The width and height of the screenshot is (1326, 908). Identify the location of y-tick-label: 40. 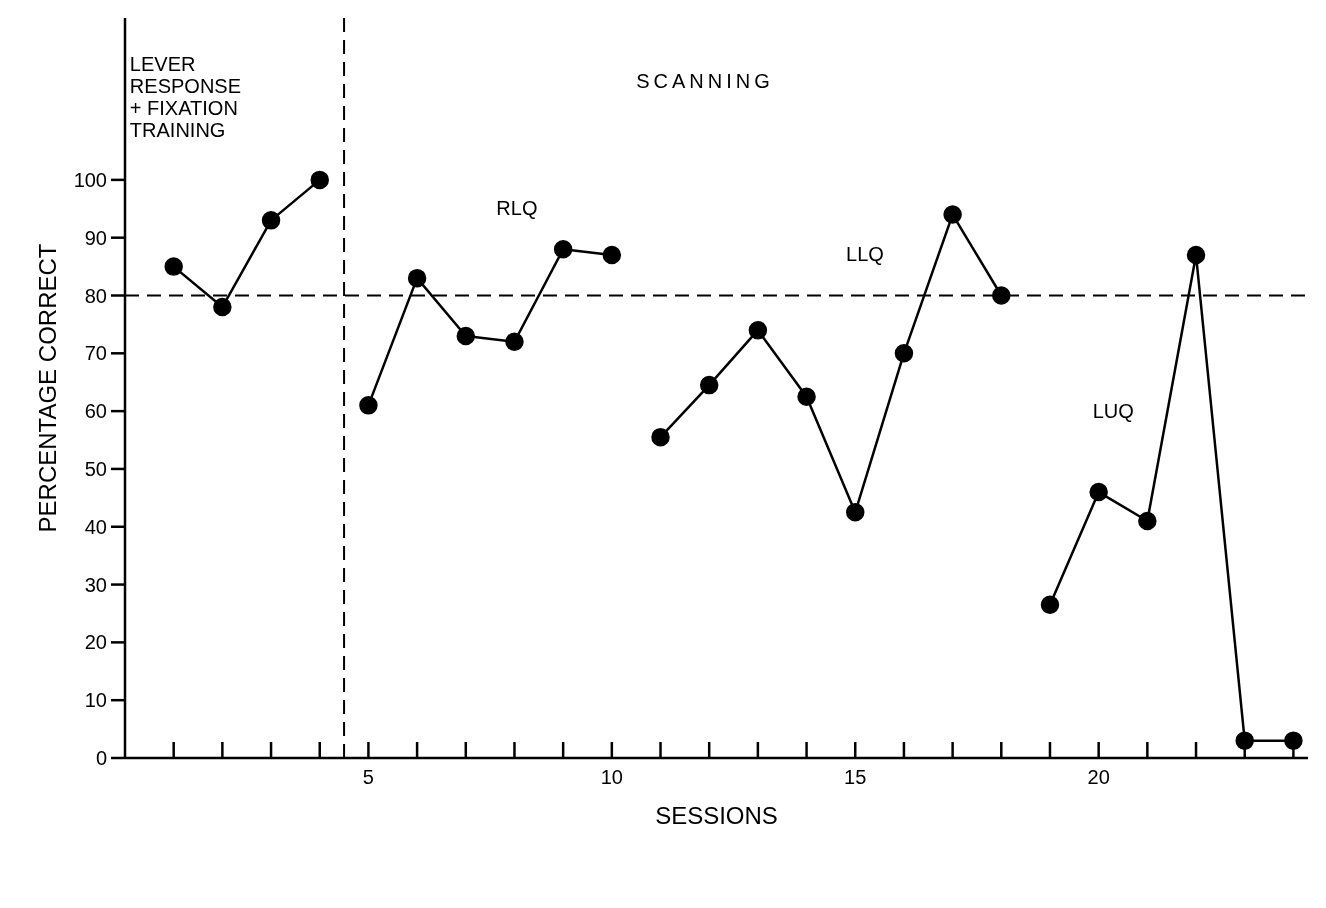
(95, 526).